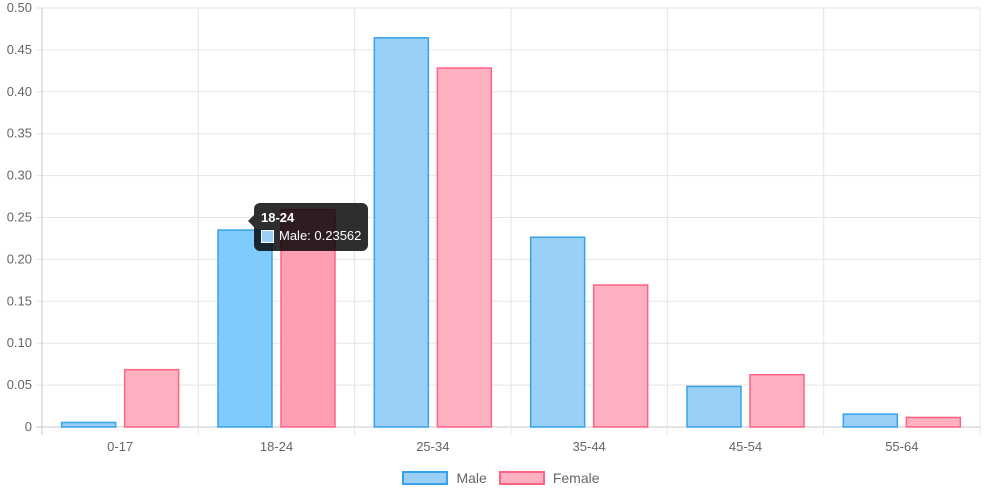 The height and width of the screenshot is (501, 1002). I want to click on legend: Male Female, so click(501, 478).